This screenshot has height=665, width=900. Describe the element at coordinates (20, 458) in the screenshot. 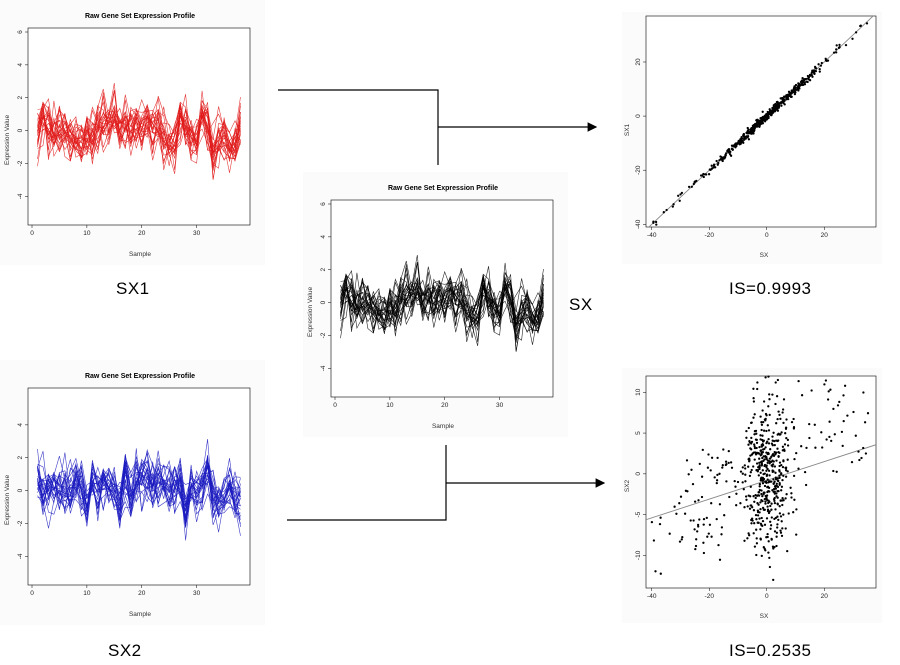

I see `y-tick-label: 2` at that location.